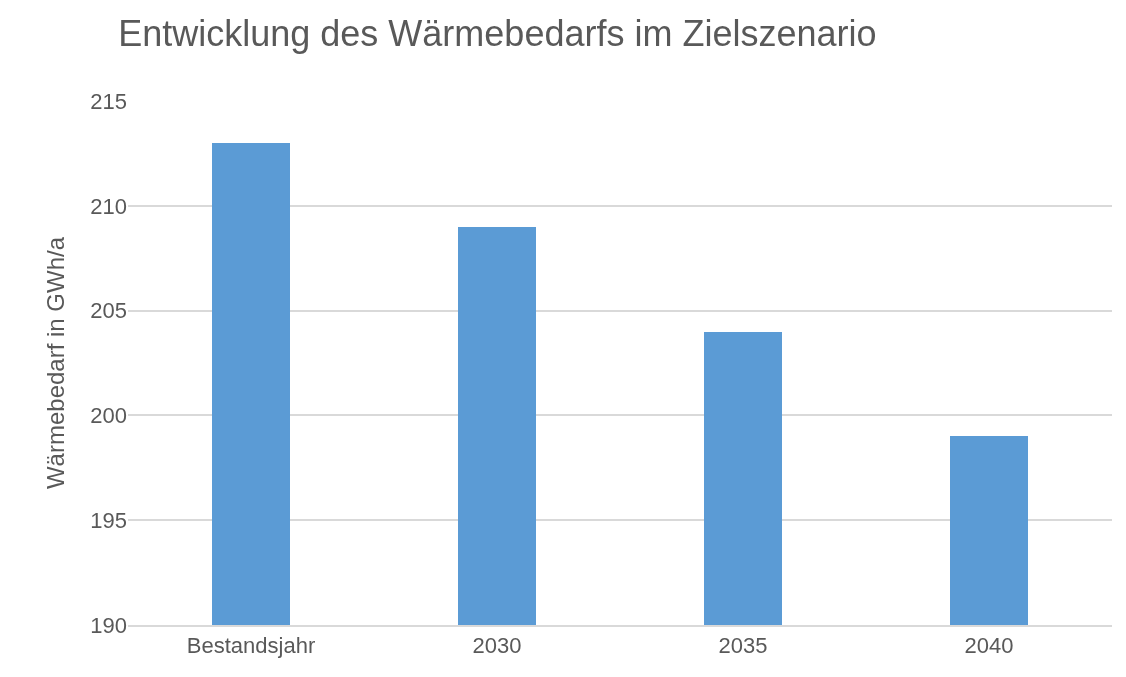 The width and height of the screenshot is (1126, 677). What do you see at coordinates (743, 646) in the screenshot?
I see `x-tick-label: 2035` at bounding box center [743, 646].